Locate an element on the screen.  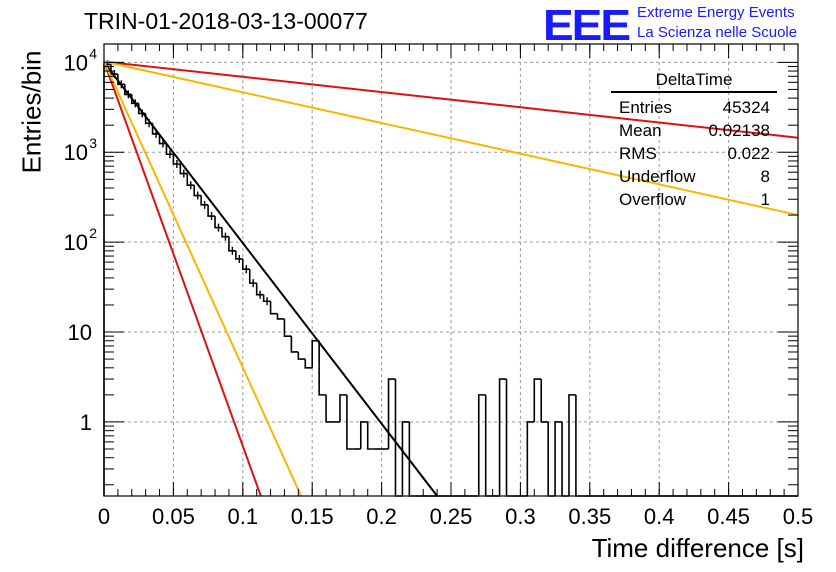
eee-tagline-1: Extreme Energy Events is located at coordinates (716, 12).